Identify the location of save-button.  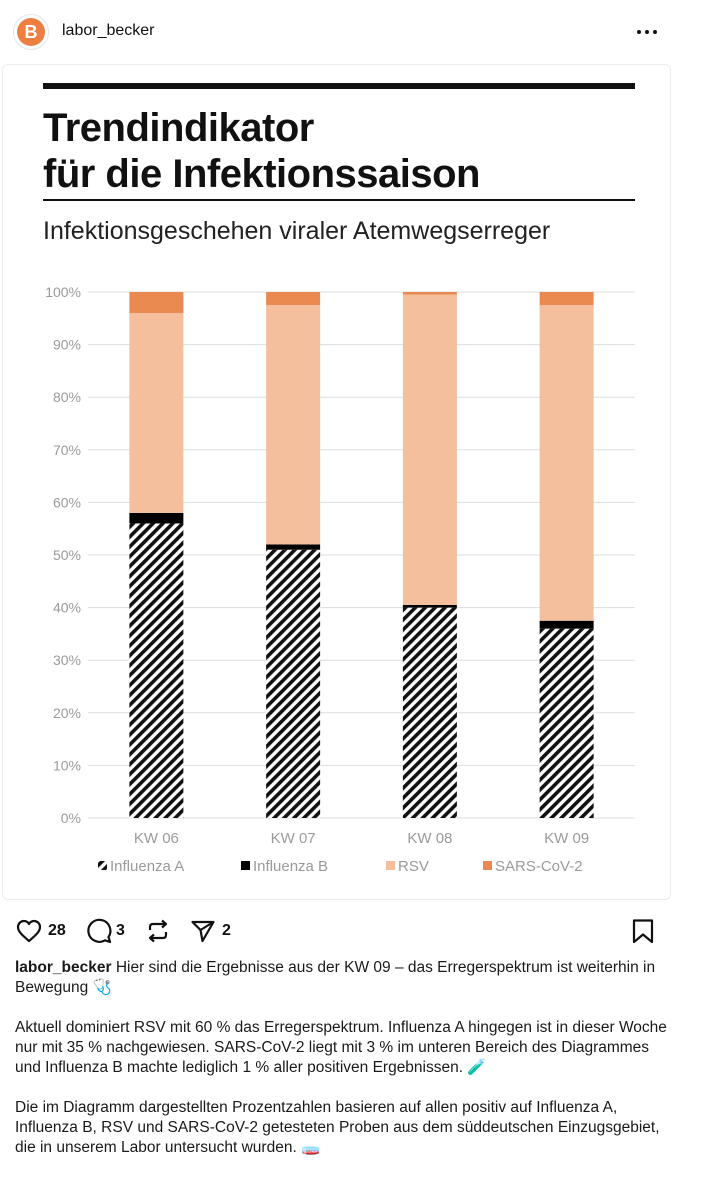
(643, 933).